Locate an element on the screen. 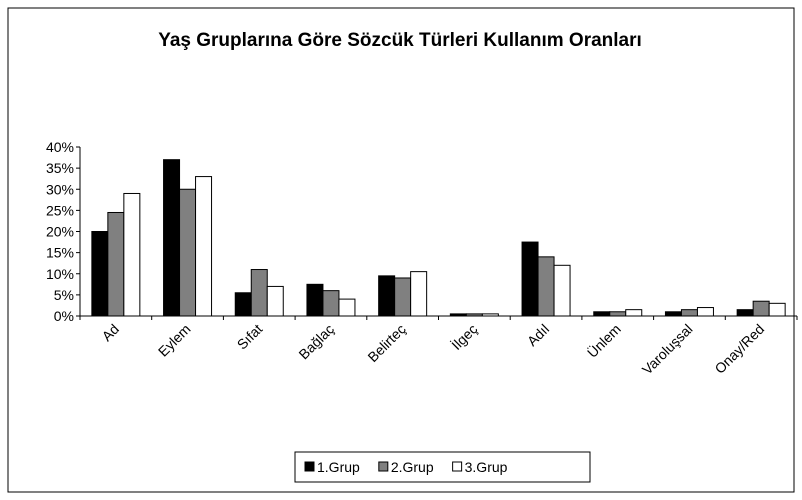  legend-label: 3.Grup is located at coordinates (486, 467).